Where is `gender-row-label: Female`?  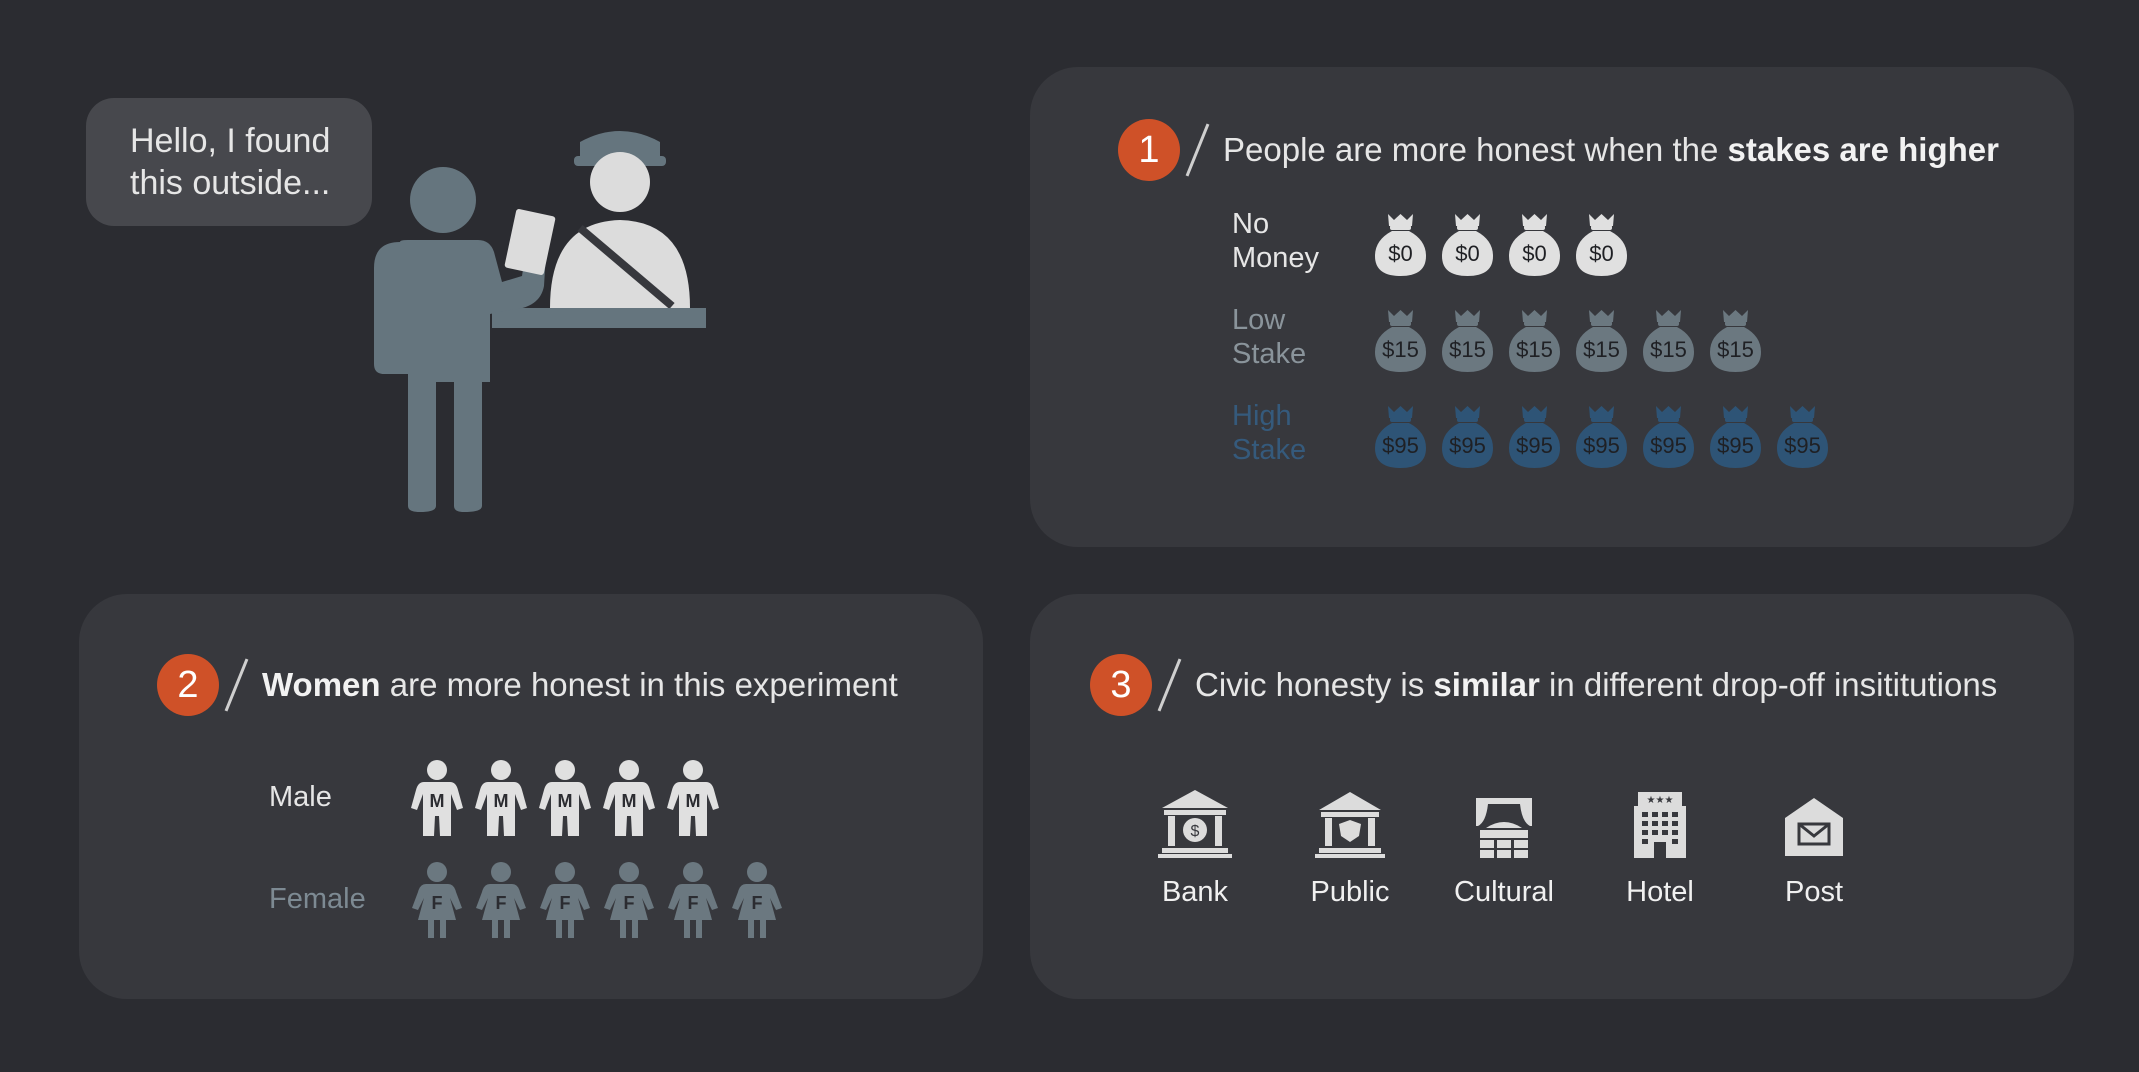 gender-row-label: Female is located at coordinates (317, 899).